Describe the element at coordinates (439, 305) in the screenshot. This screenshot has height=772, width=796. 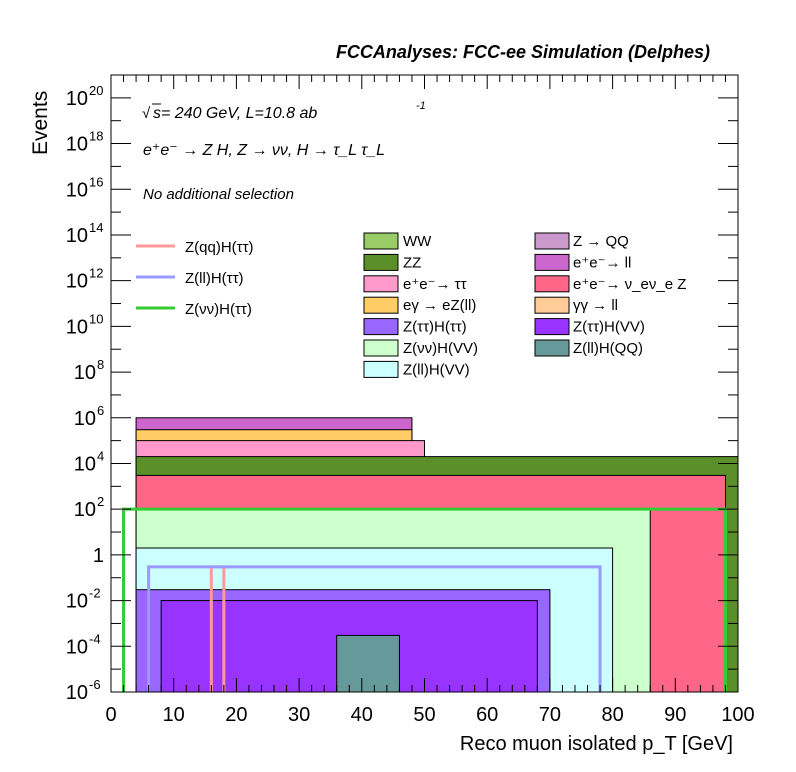
I see `legend-label-egamma_eZll: eγ → eZ(ll)` at that location.